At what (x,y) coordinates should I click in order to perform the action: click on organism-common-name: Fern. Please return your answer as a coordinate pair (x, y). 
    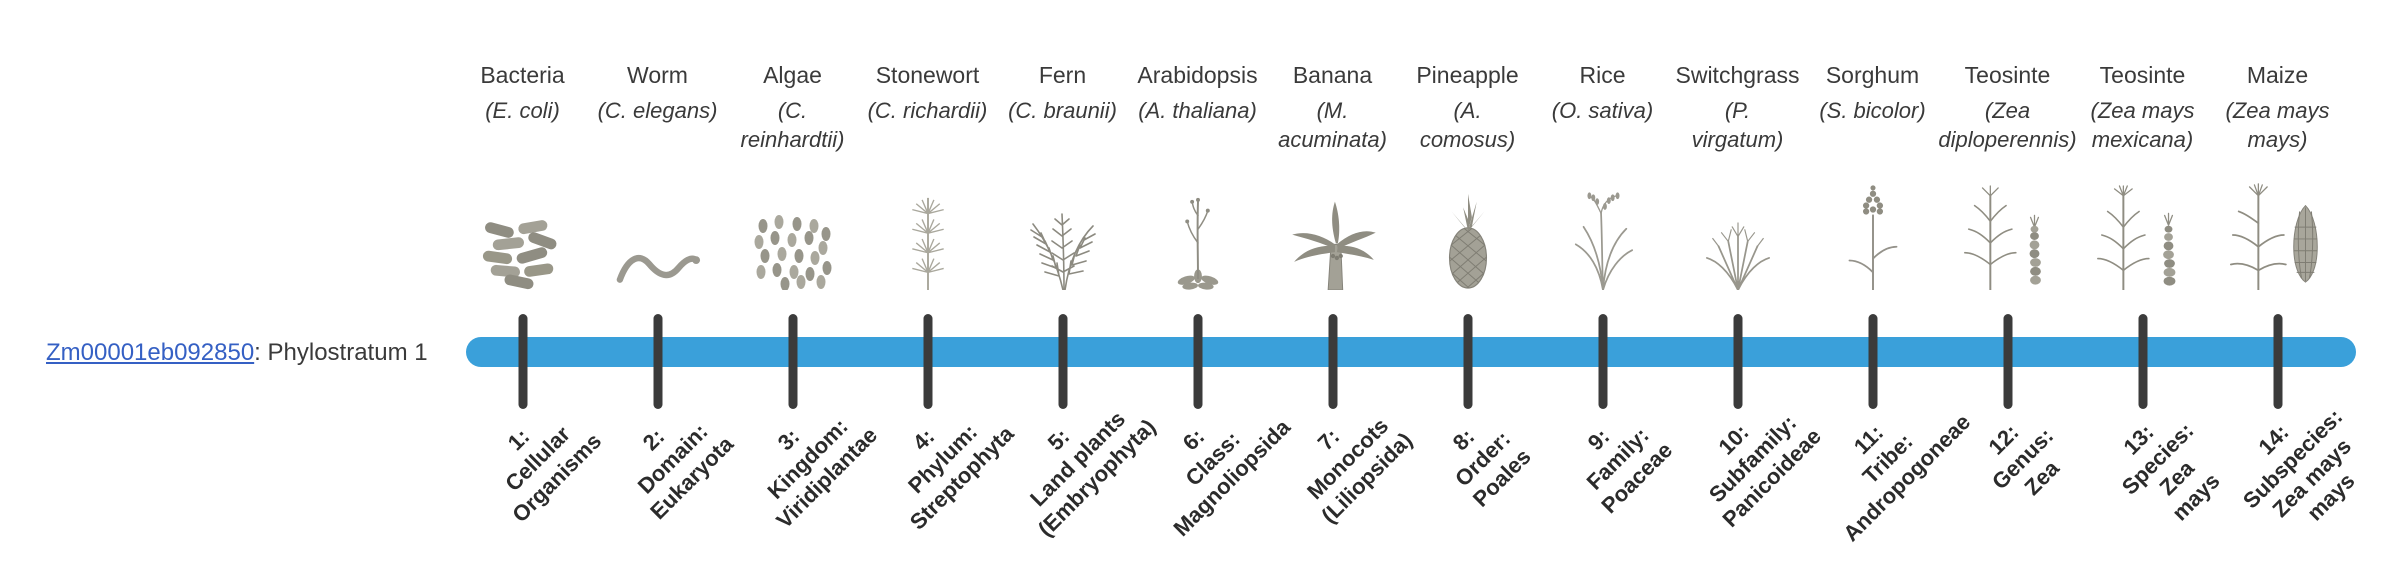
    Looking at the image, I should click on (1062, 75).